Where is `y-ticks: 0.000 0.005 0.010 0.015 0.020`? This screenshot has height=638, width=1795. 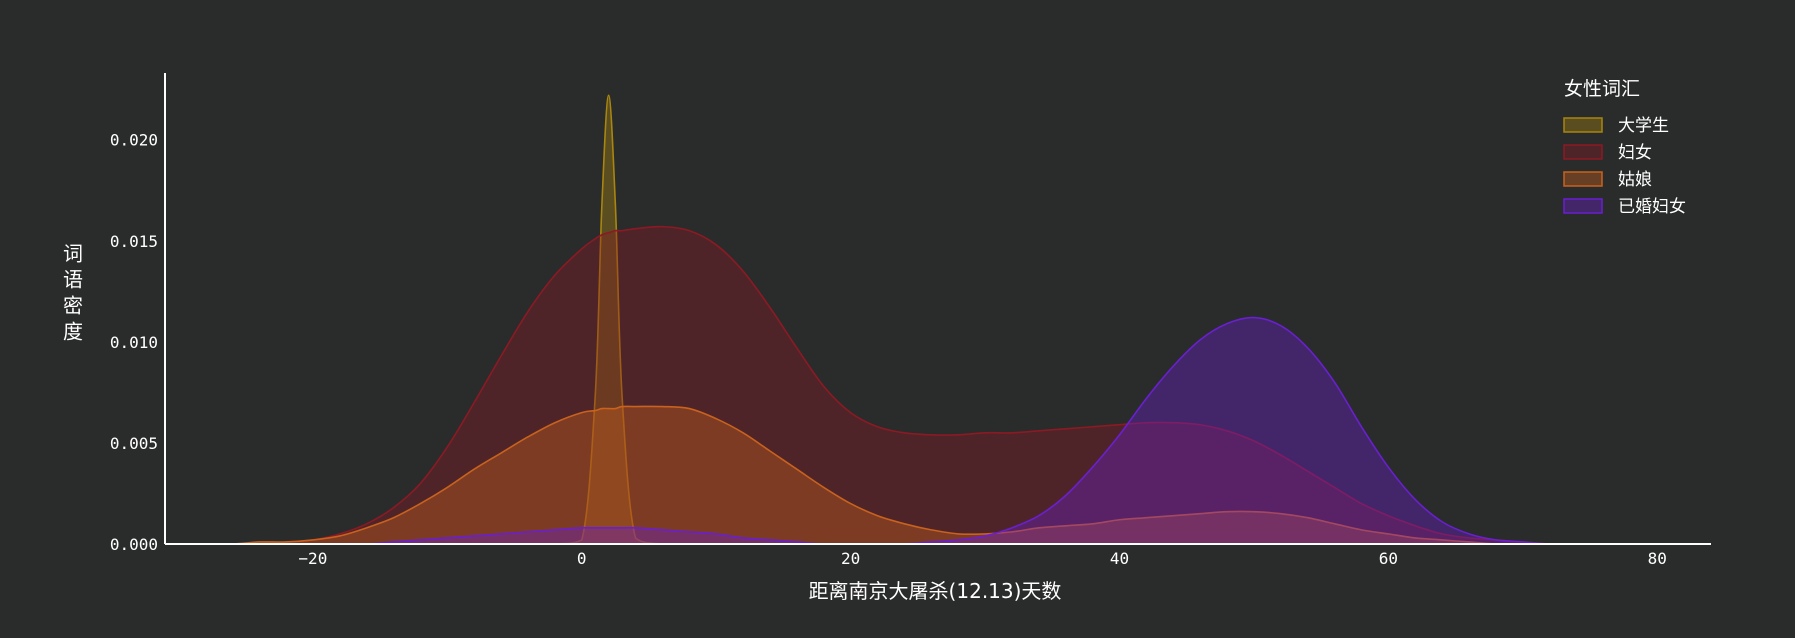
y-ticks: 0.000 0.005 0.010 0.015 0.020 is located at coordinates (134, 342).